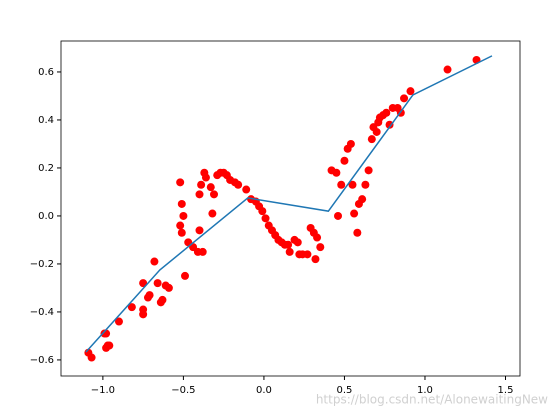  Describe the element at coordinates (42, 312) in the screenshot. I see `y-tick-label: −0.4` at that location.